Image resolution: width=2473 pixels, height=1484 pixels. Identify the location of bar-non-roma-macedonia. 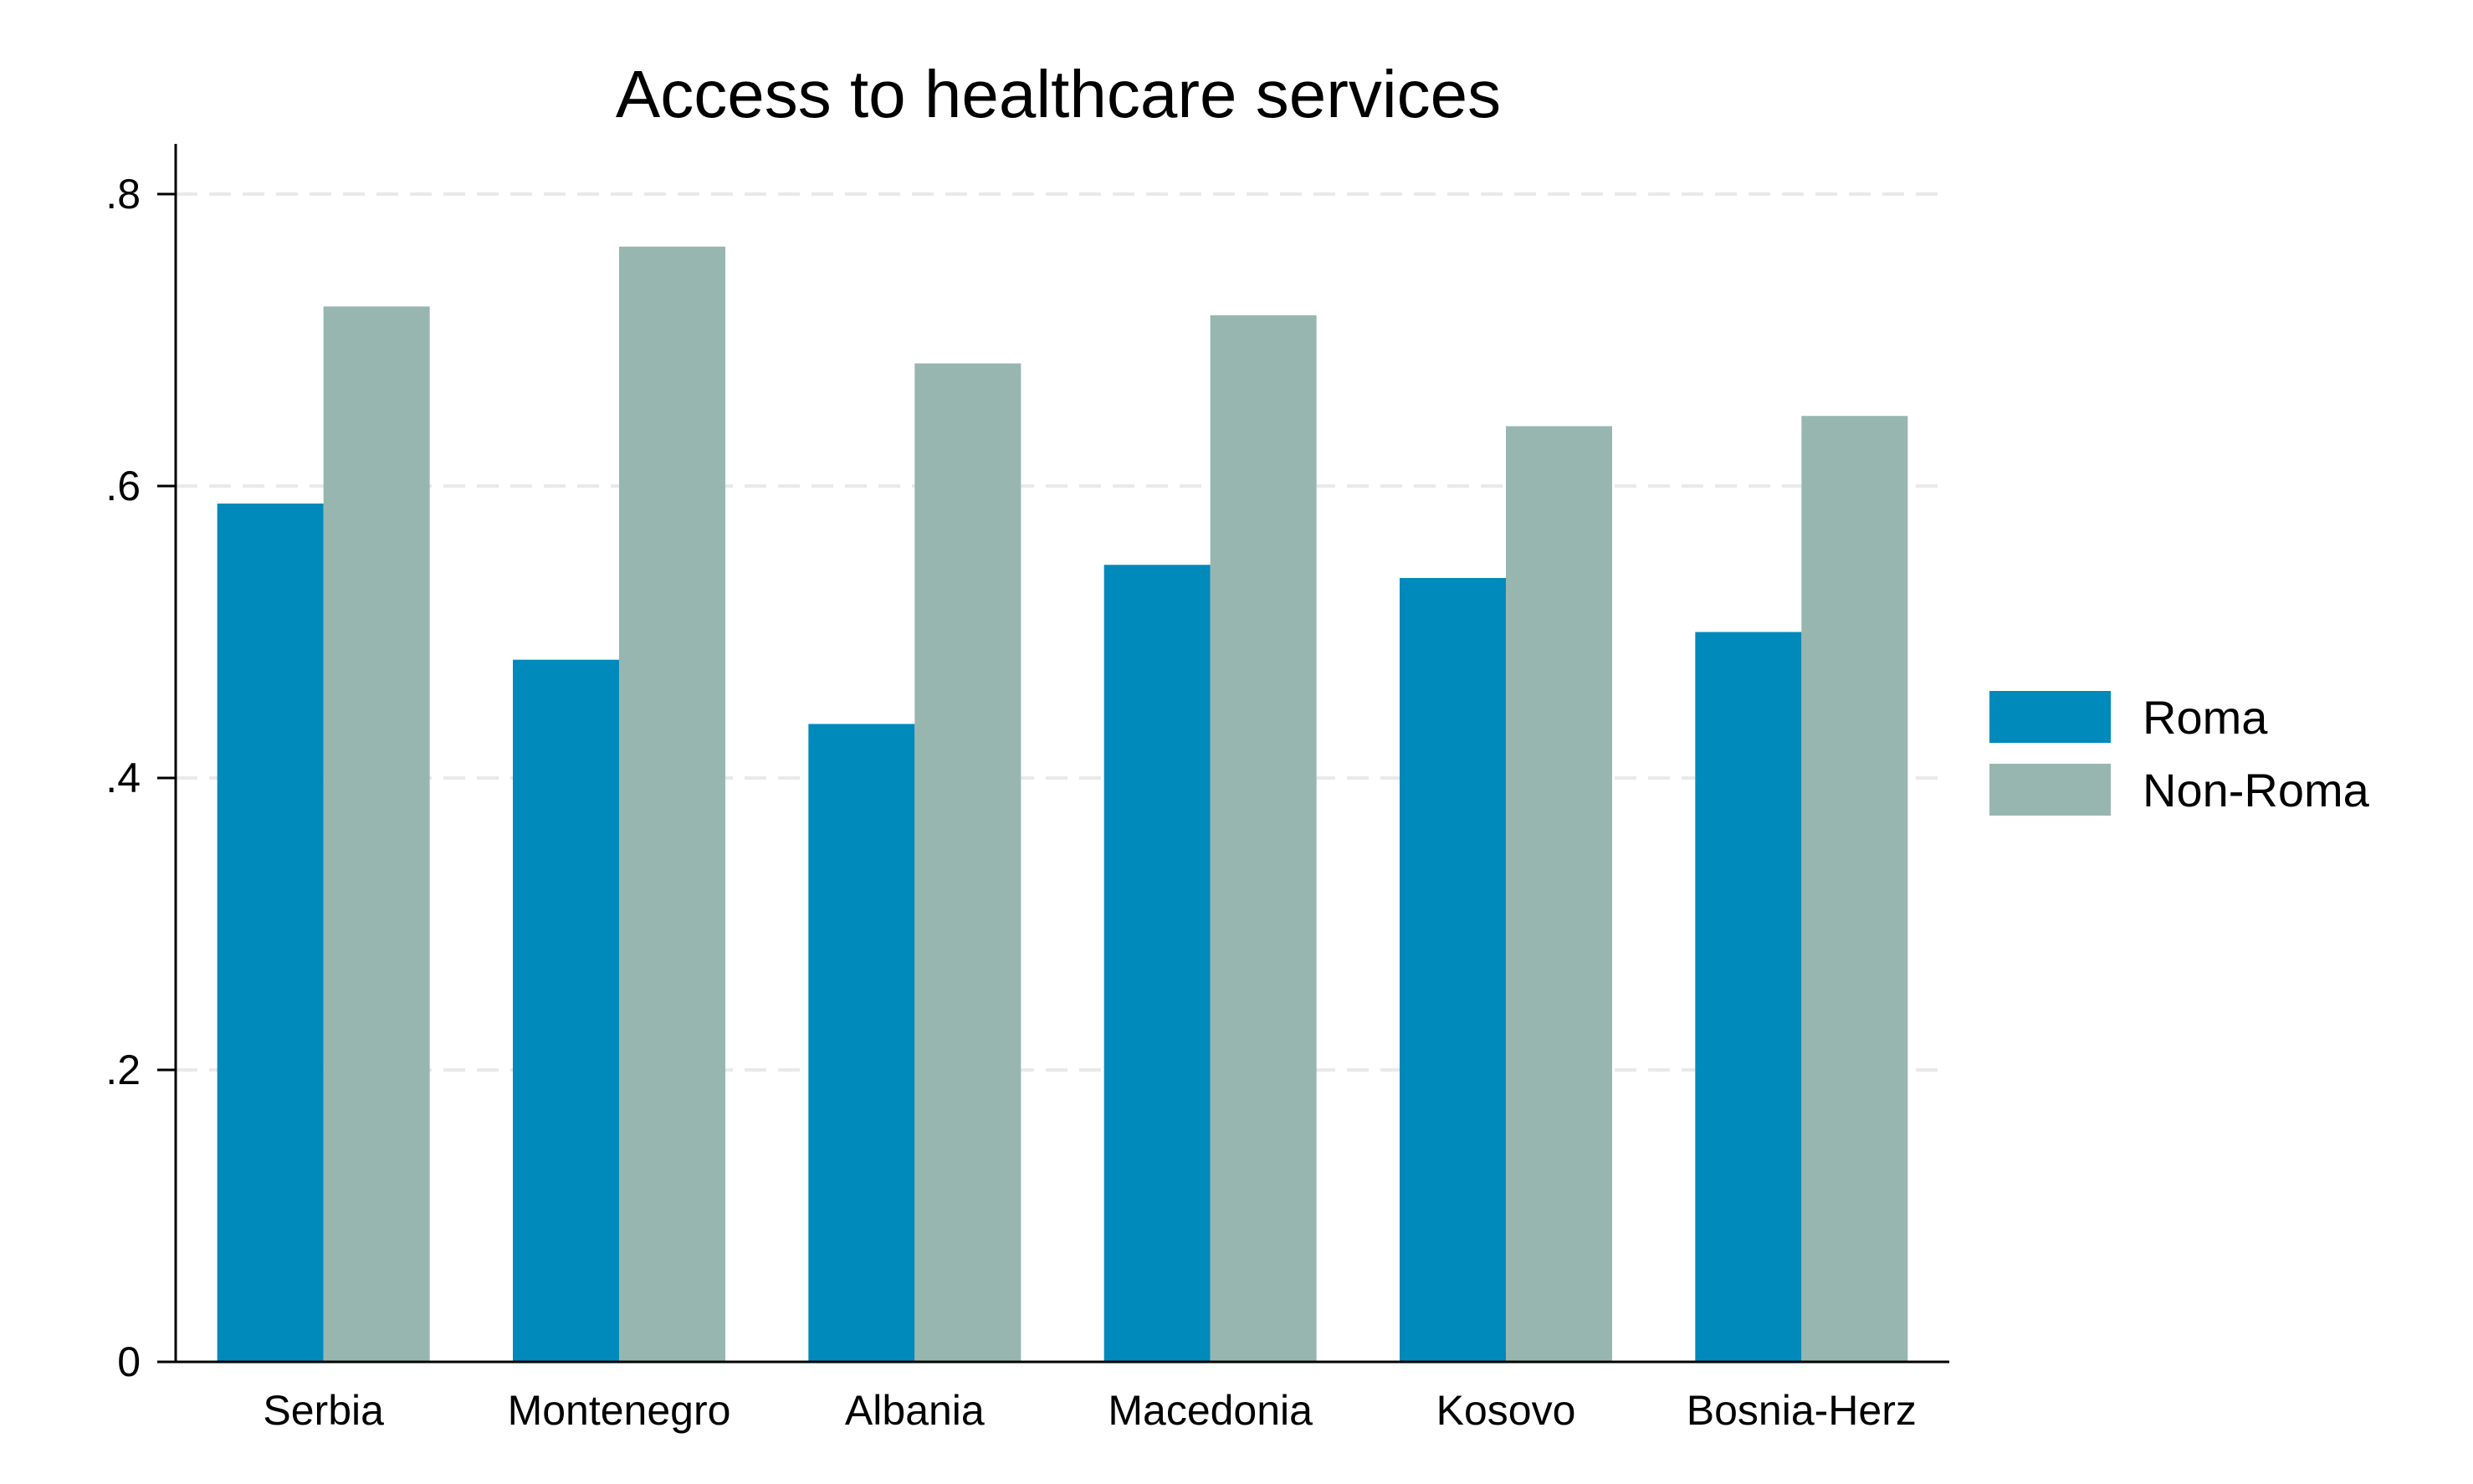
(1263, 839).